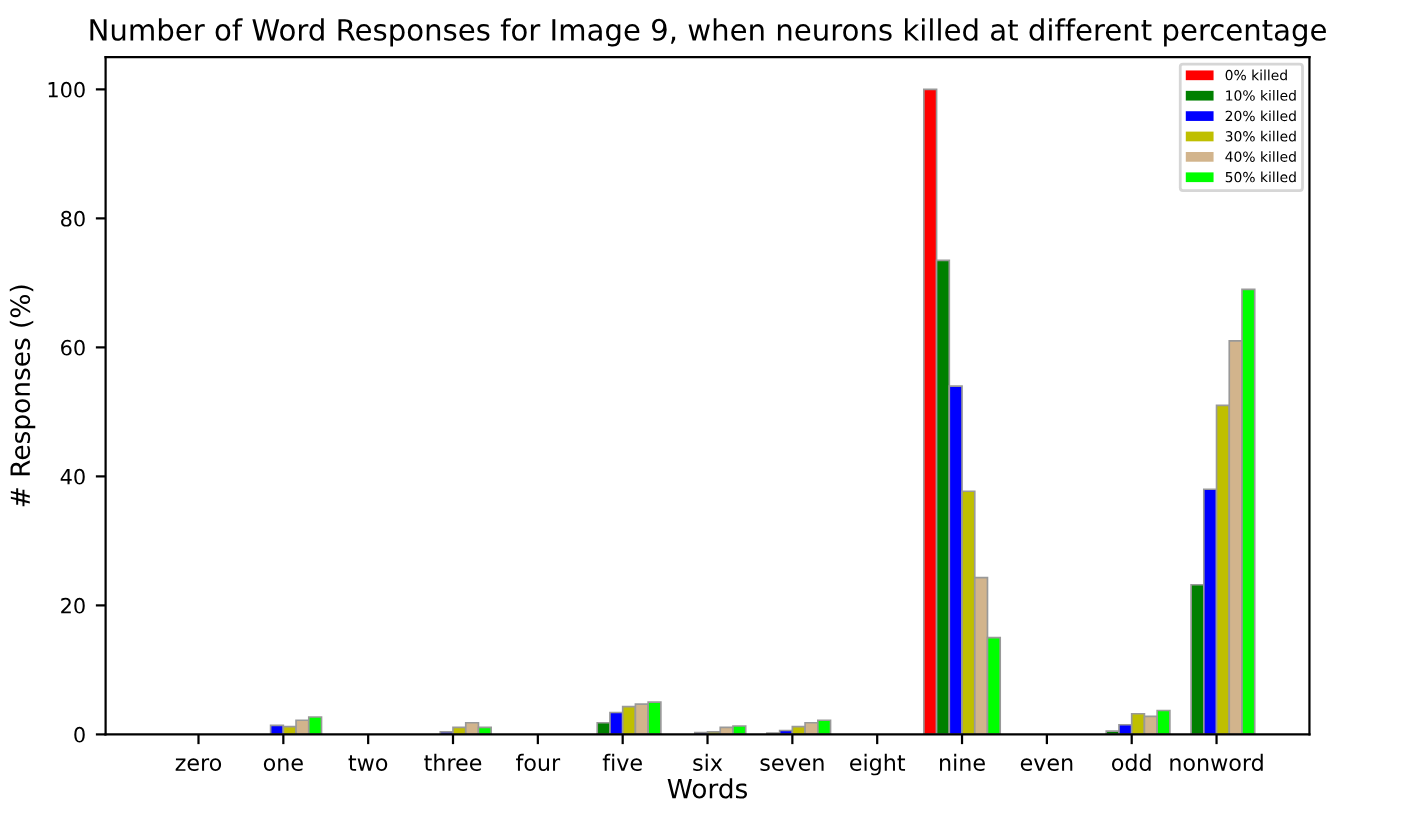 The image size is (1408, 816). I want to click on y-axis-title: # Responses (%), so click(22, 396).